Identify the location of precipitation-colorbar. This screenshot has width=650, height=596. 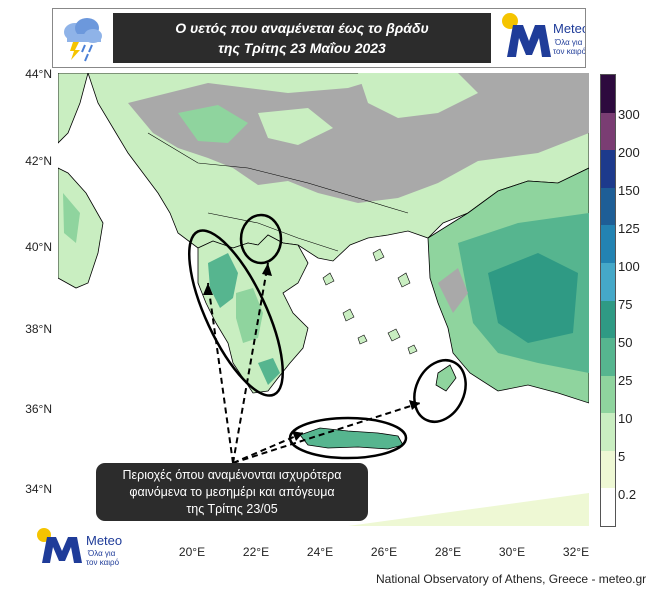
(608, 300).